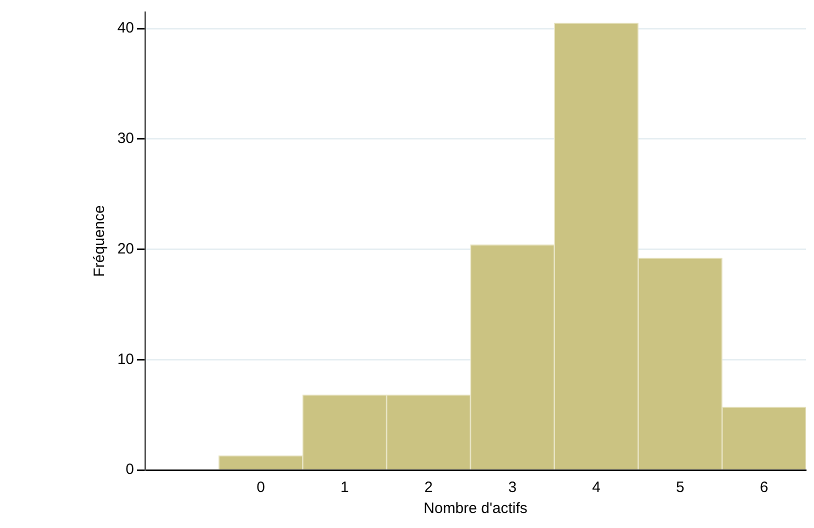  What do you see at coordinates (476, 509) in the screenshot?
I see `x-axis-title: Nombre d'actifs` at bounding box center [476, 509].